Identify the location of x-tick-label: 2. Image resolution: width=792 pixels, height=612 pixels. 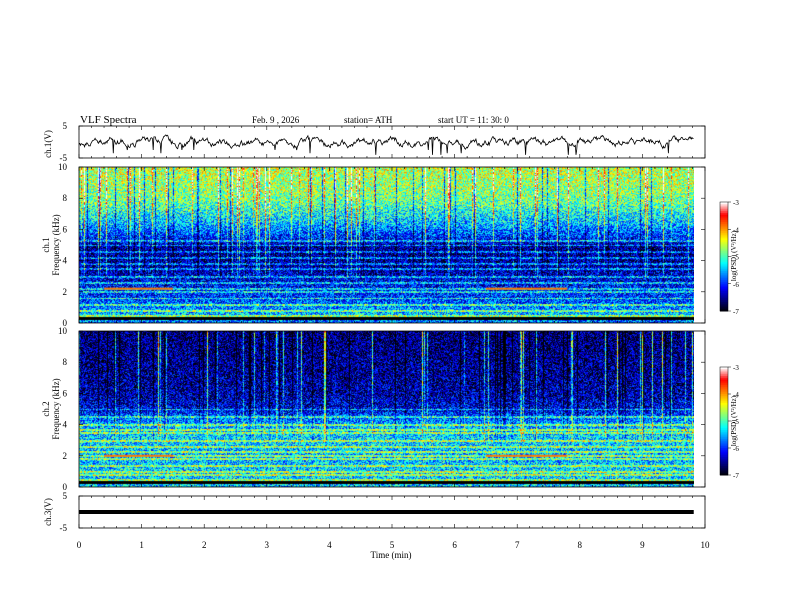
(204, 545).